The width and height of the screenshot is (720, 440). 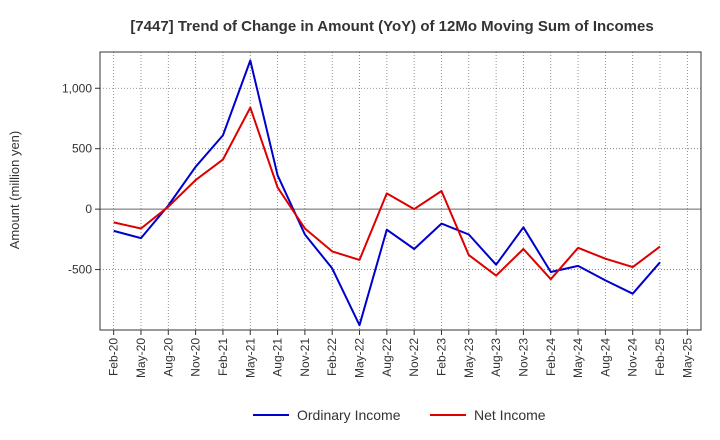 I want to click on x-tick-label: Feb-22, so click(x=332, y=357).